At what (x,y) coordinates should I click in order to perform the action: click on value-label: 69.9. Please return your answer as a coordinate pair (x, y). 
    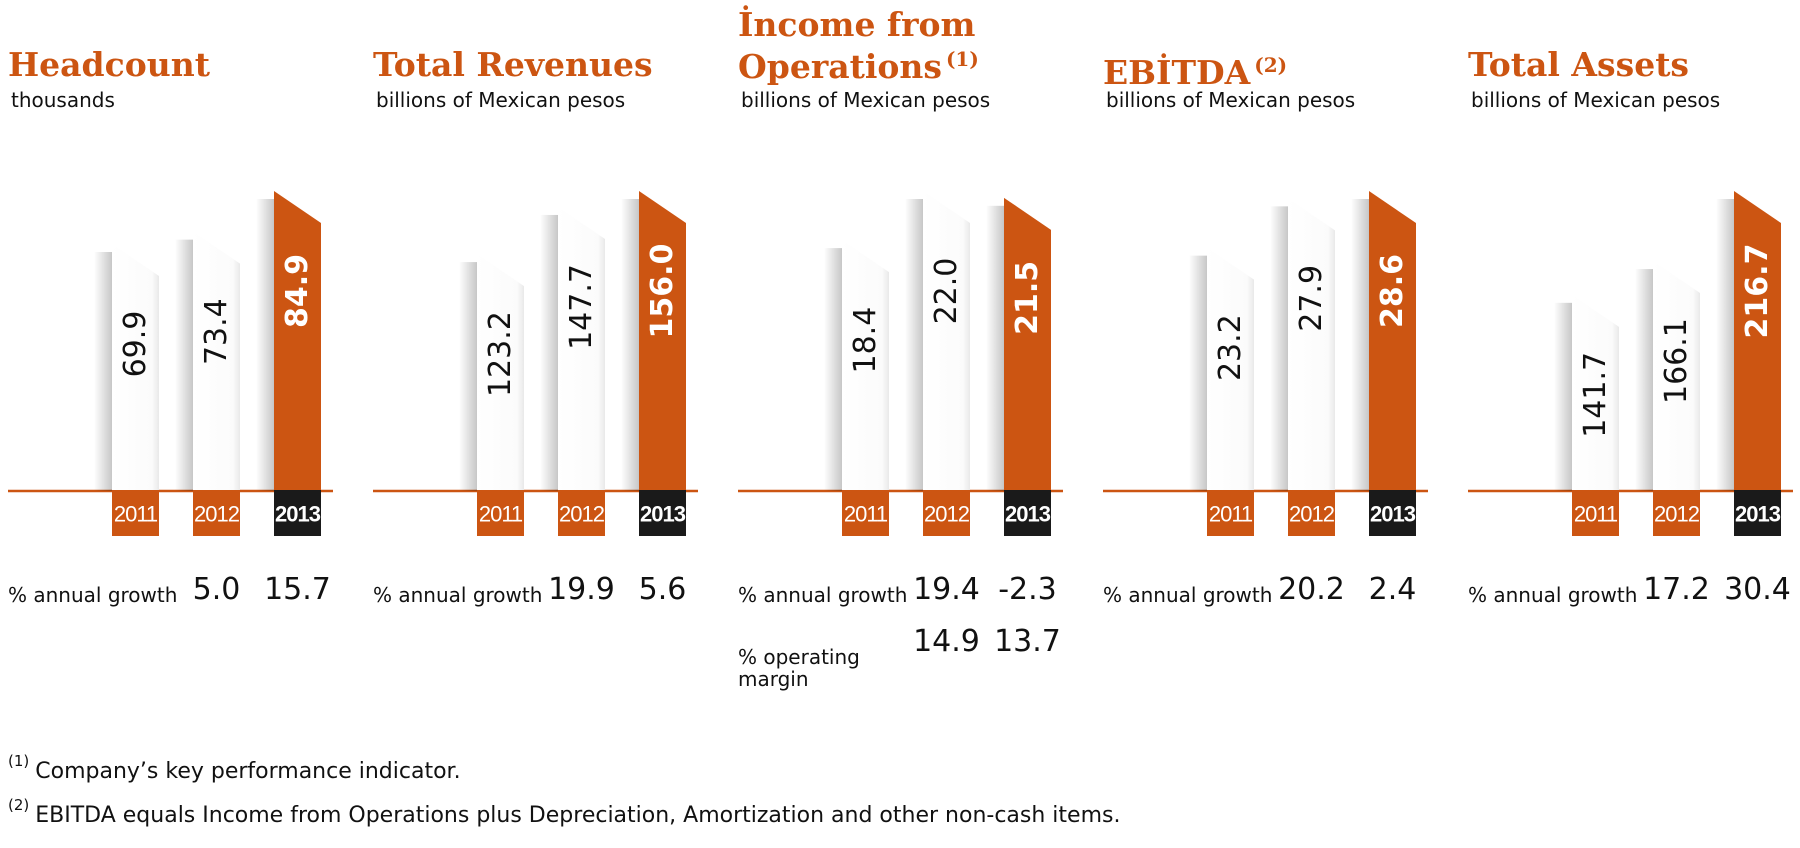
    Looking at the image, I should click on (135, 344).